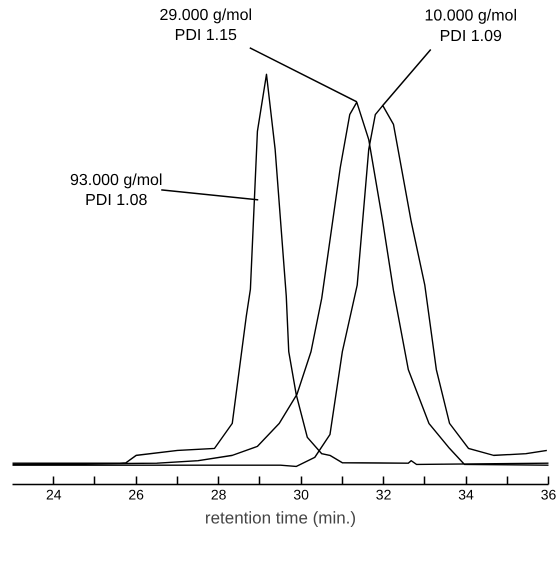 The width and height of the screenshot is (559, 561). What do you see at coordinates (280, 518) in the screenshot?
I see `x-axis-title: retention time (min.)` at bounding box center [280, 518].